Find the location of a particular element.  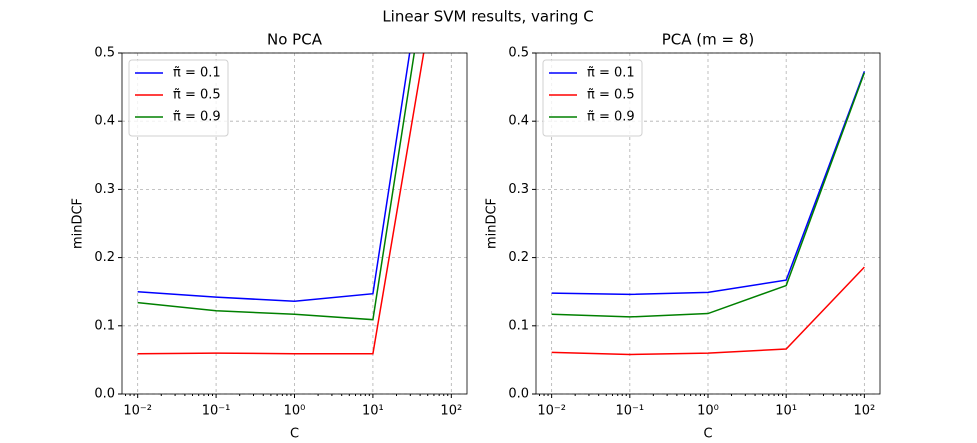

axes-title: PCA (m = 8) is located at coordinates (708, 40).